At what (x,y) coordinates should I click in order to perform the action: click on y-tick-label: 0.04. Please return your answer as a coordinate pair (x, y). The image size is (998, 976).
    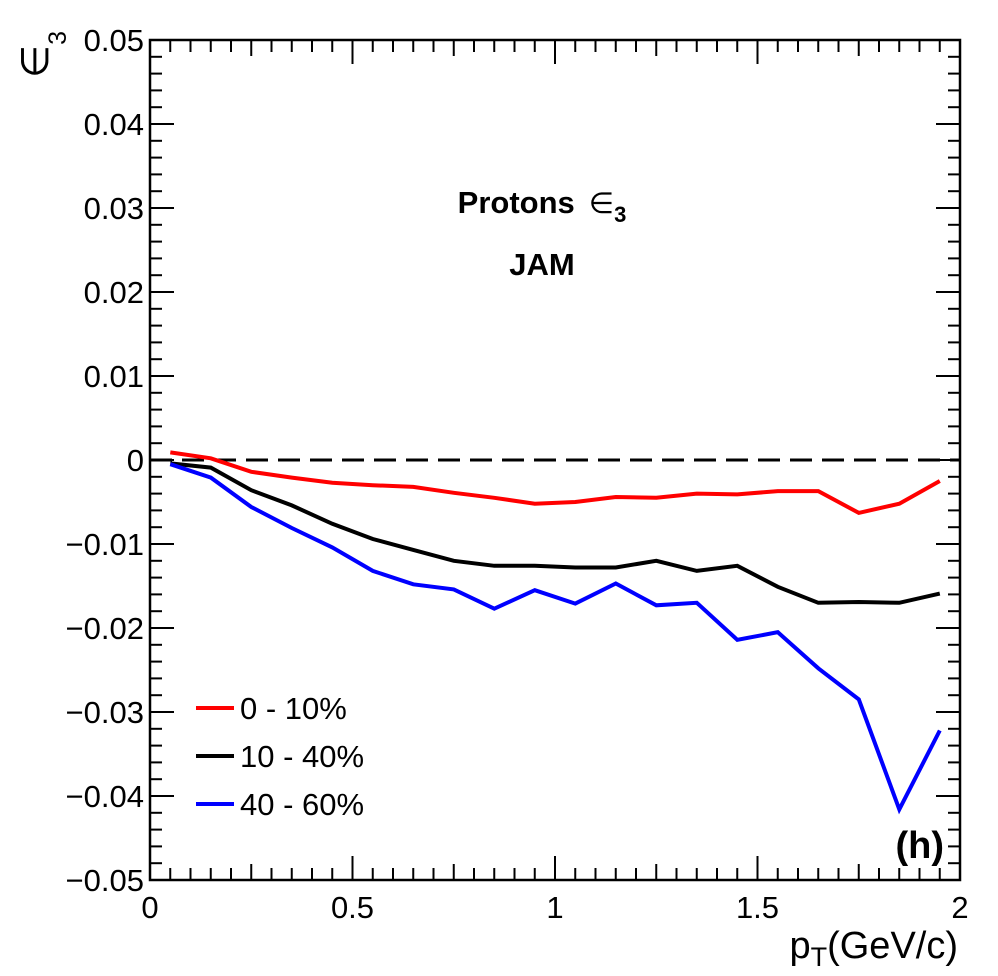
    Looking at the image, I should click on (114, 124).